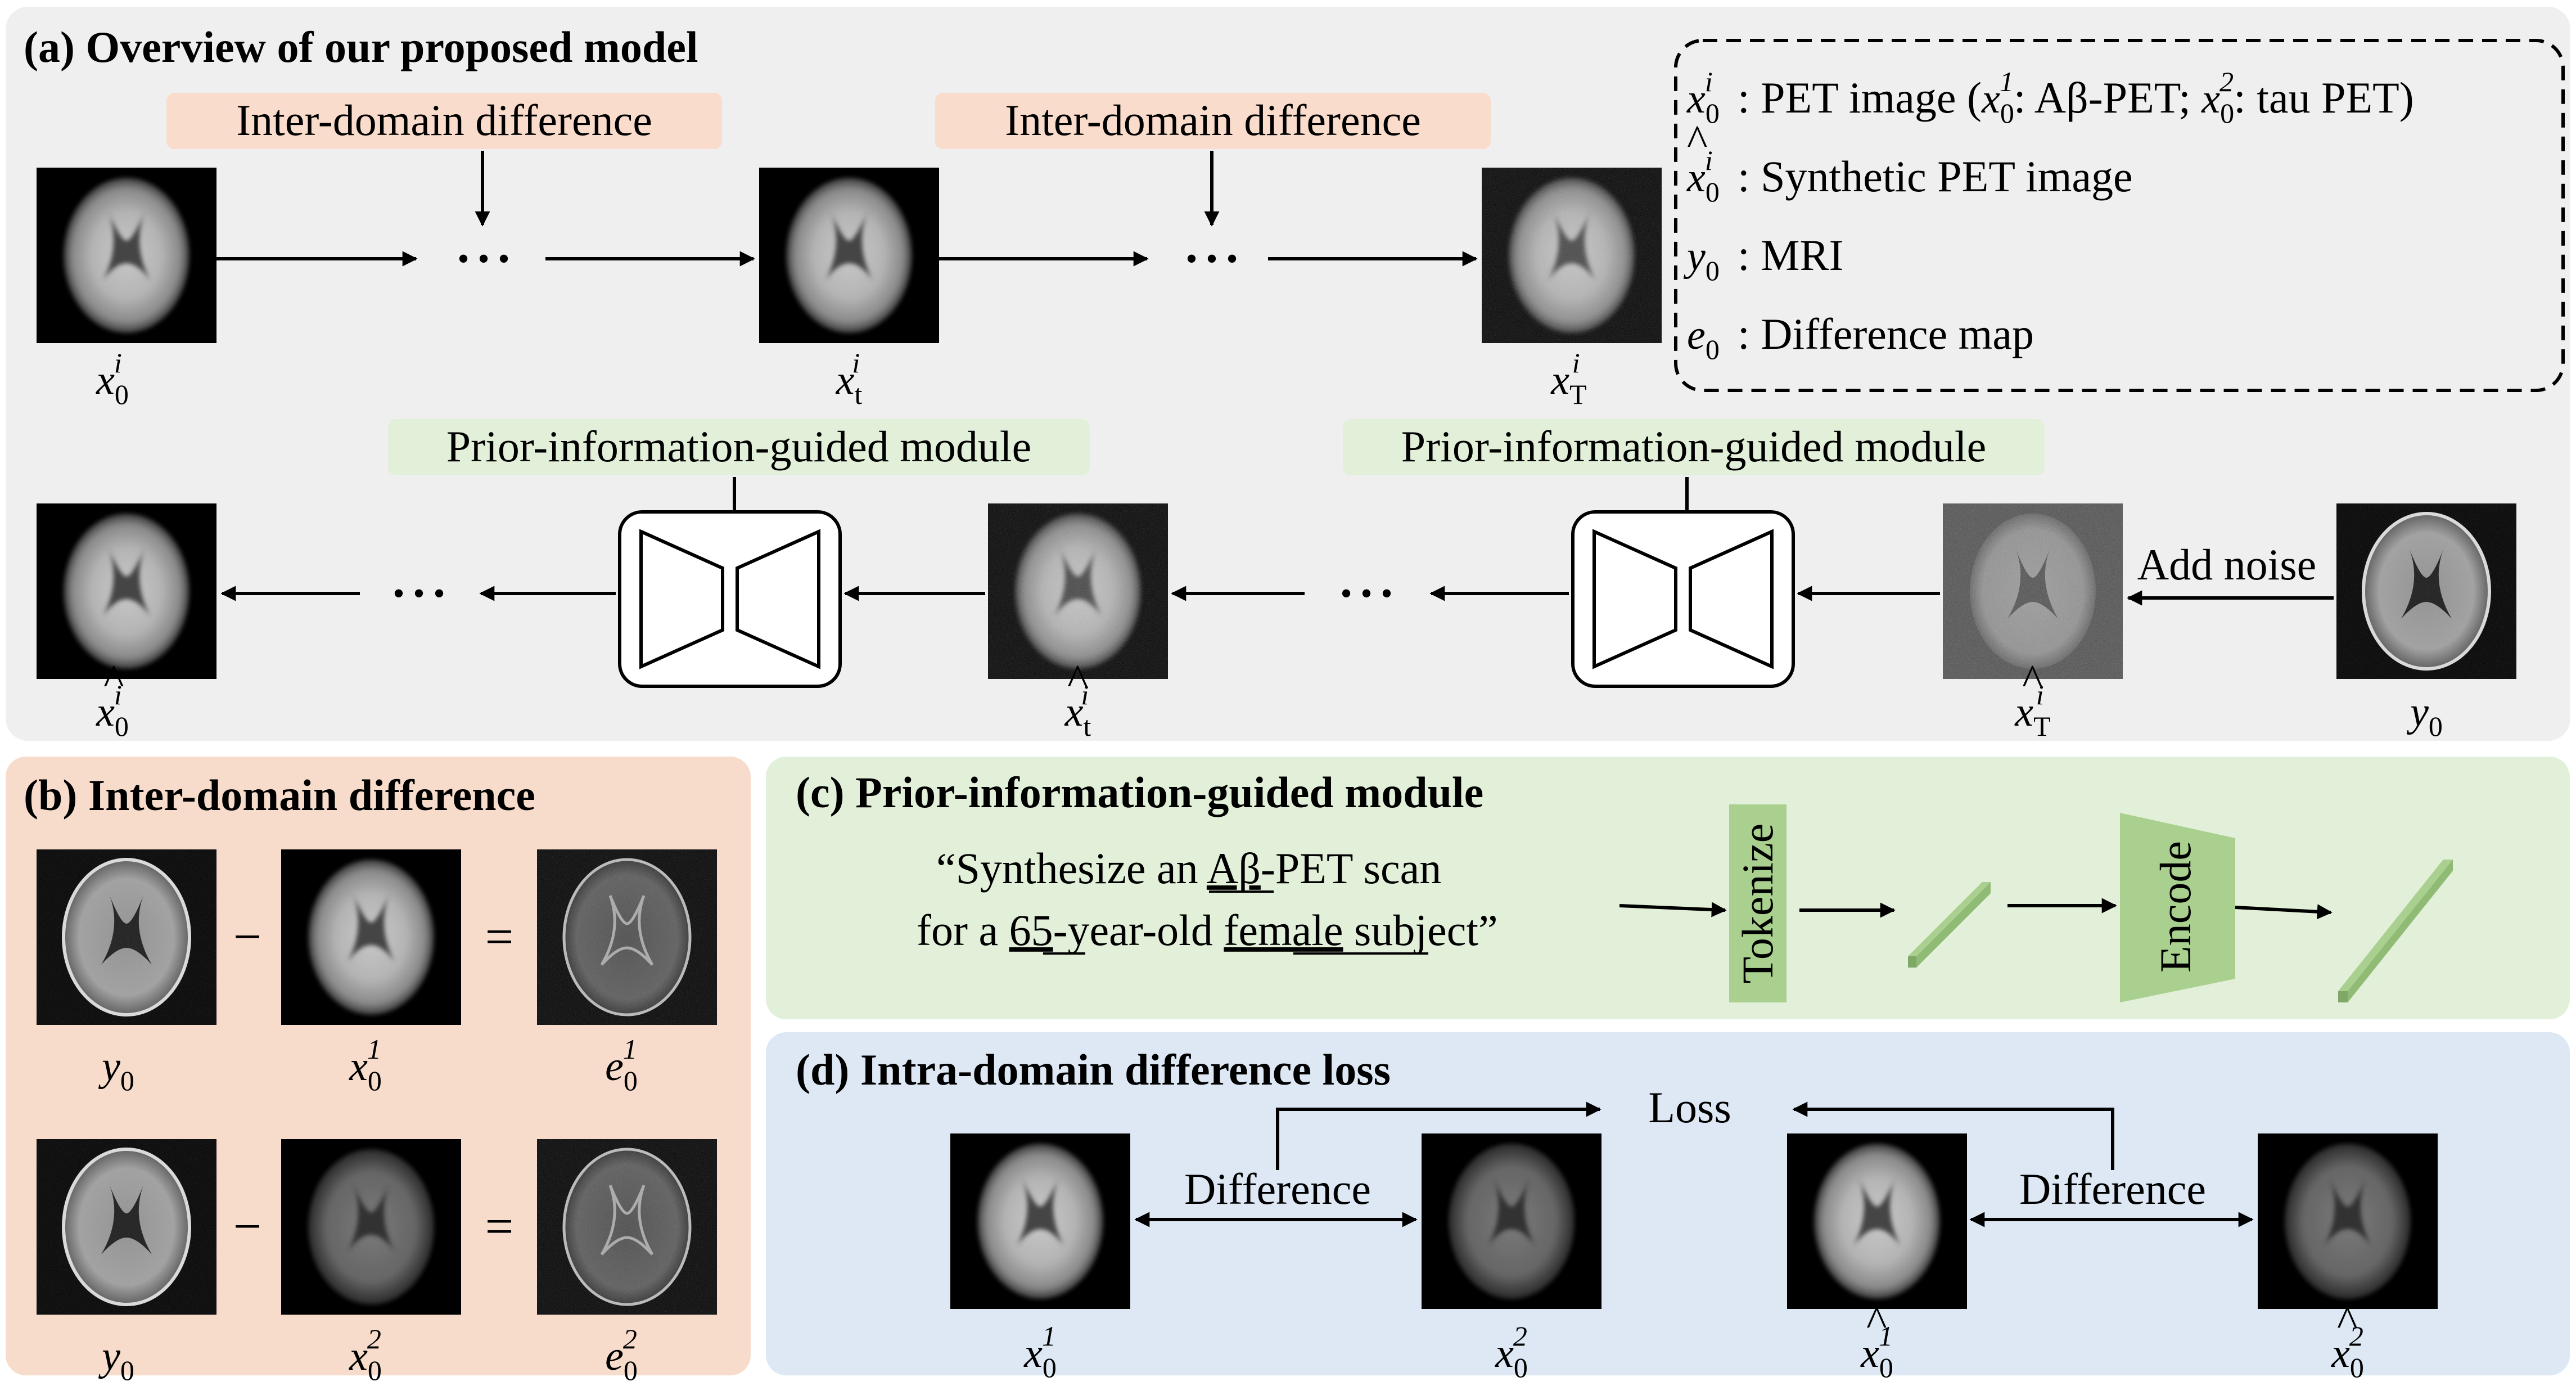 This screenshot has width=2576, height=1381. I want to click on label-xTi: xTi, so click(1568, 378).